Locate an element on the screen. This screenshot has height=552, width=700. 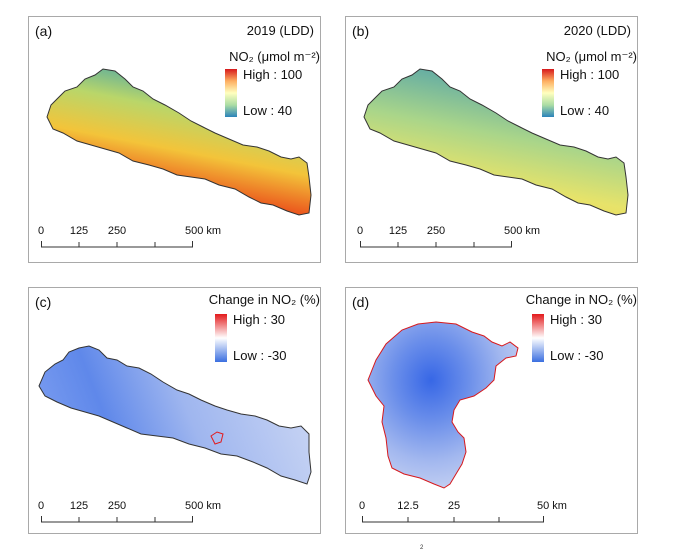
footnote-mark: 2 is located at coordinates (422, 548).